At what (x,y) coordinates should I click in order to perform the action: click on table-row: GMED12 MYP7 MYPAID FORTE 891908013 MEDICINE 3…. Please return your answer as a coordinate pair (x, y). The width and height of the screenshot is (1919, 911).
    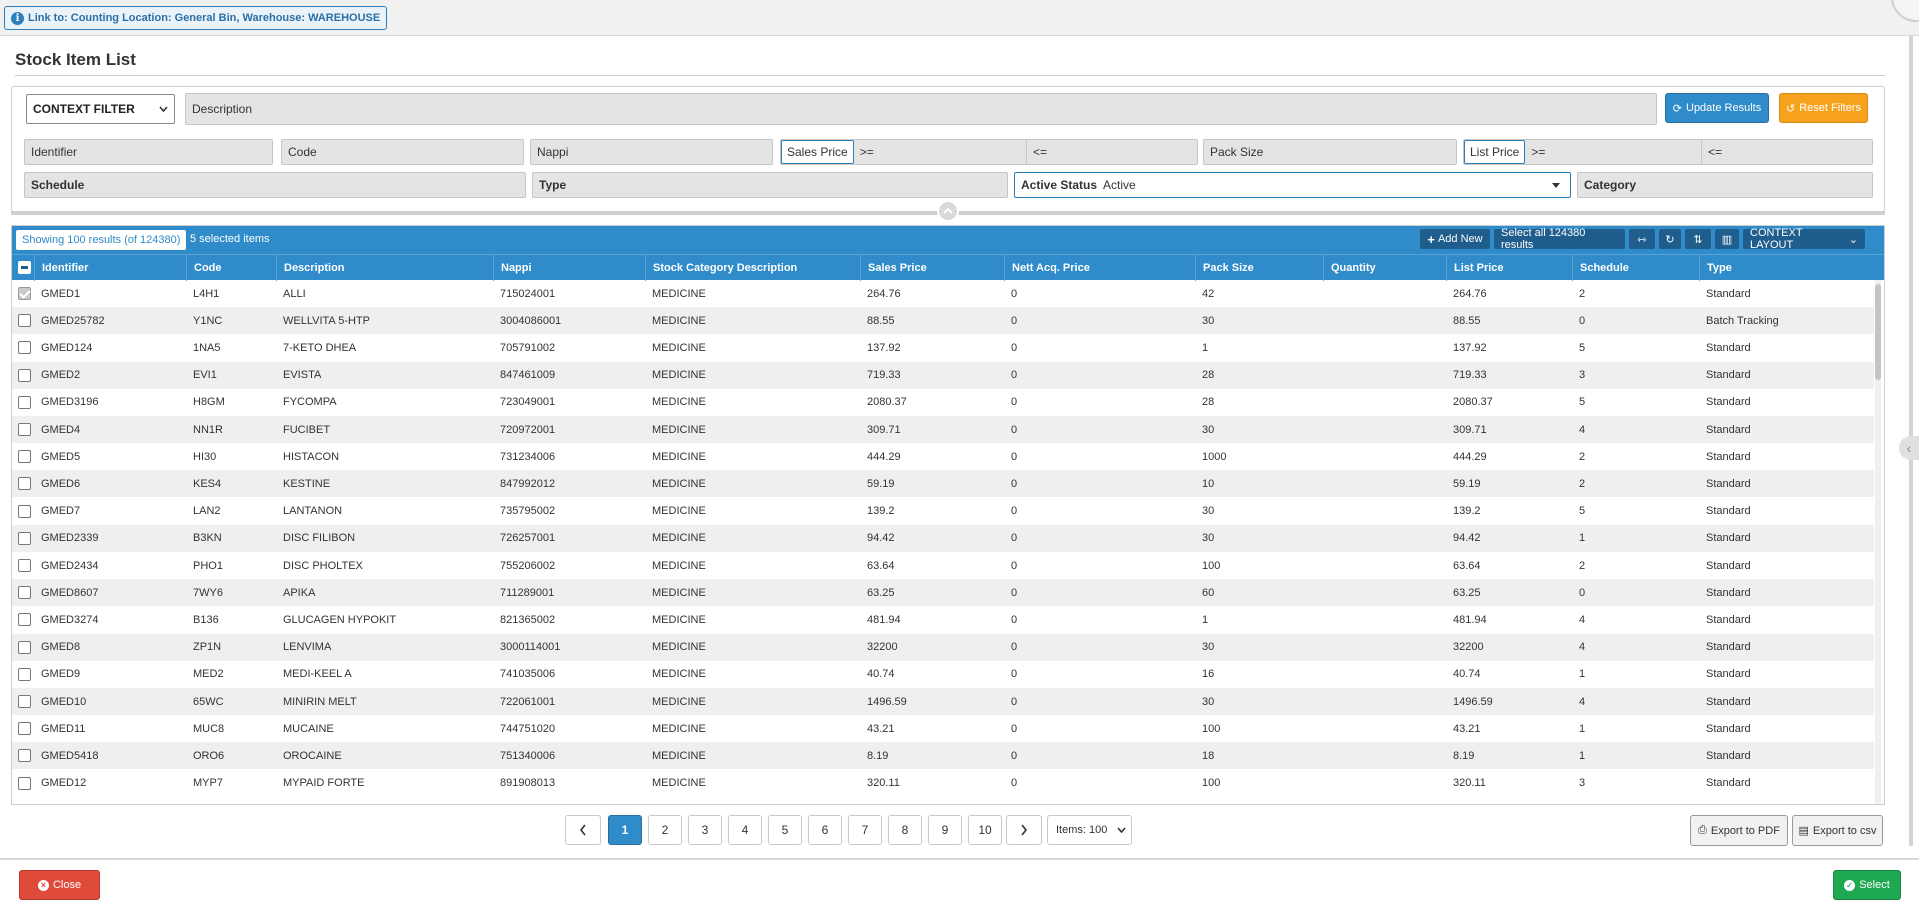
    Looking at the image, I should click on (943, 783).